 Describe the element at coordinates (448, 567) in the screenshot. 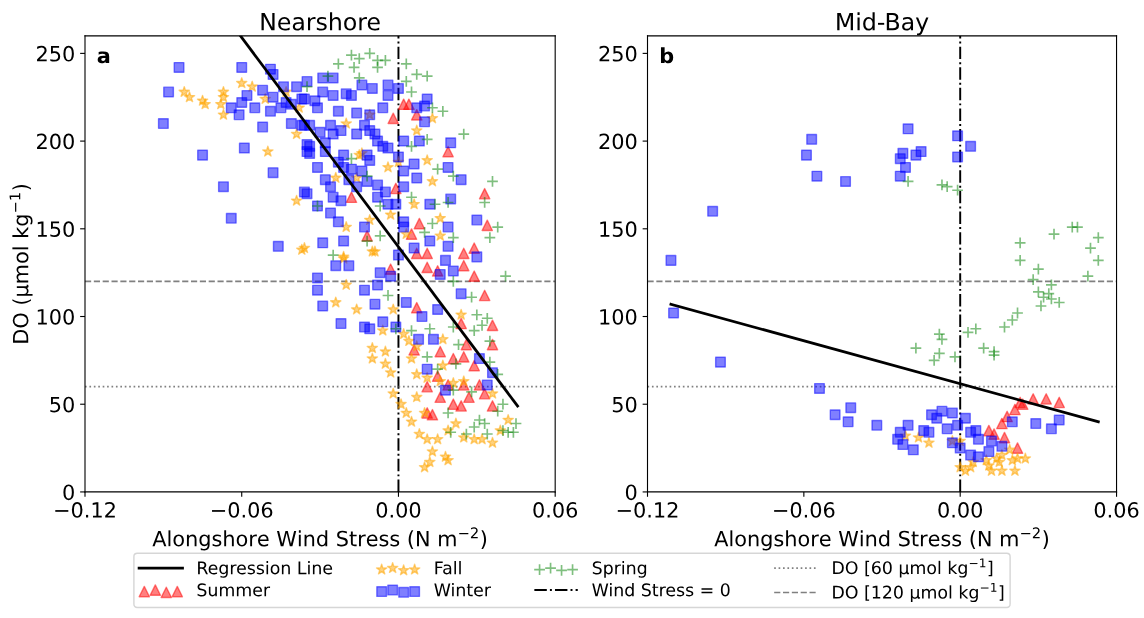

I see `legend-label: Fall` at that location.